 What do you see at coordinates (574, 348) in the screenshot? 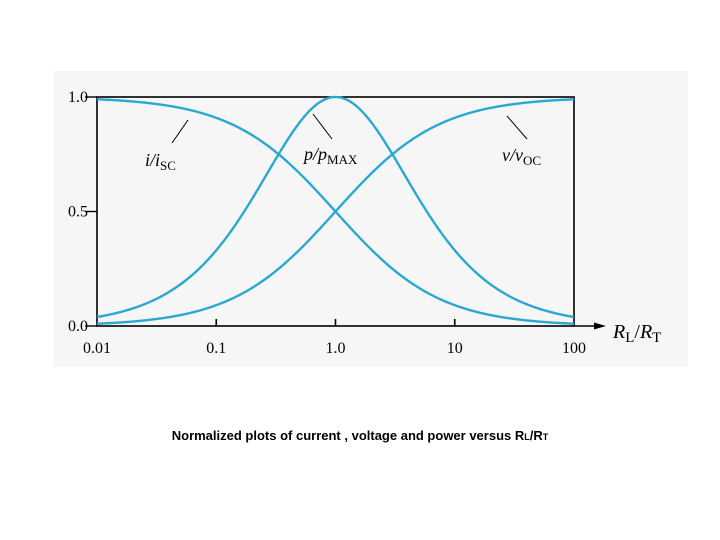
I see `x-tick-label: 100` at bounding box center [574, 348].